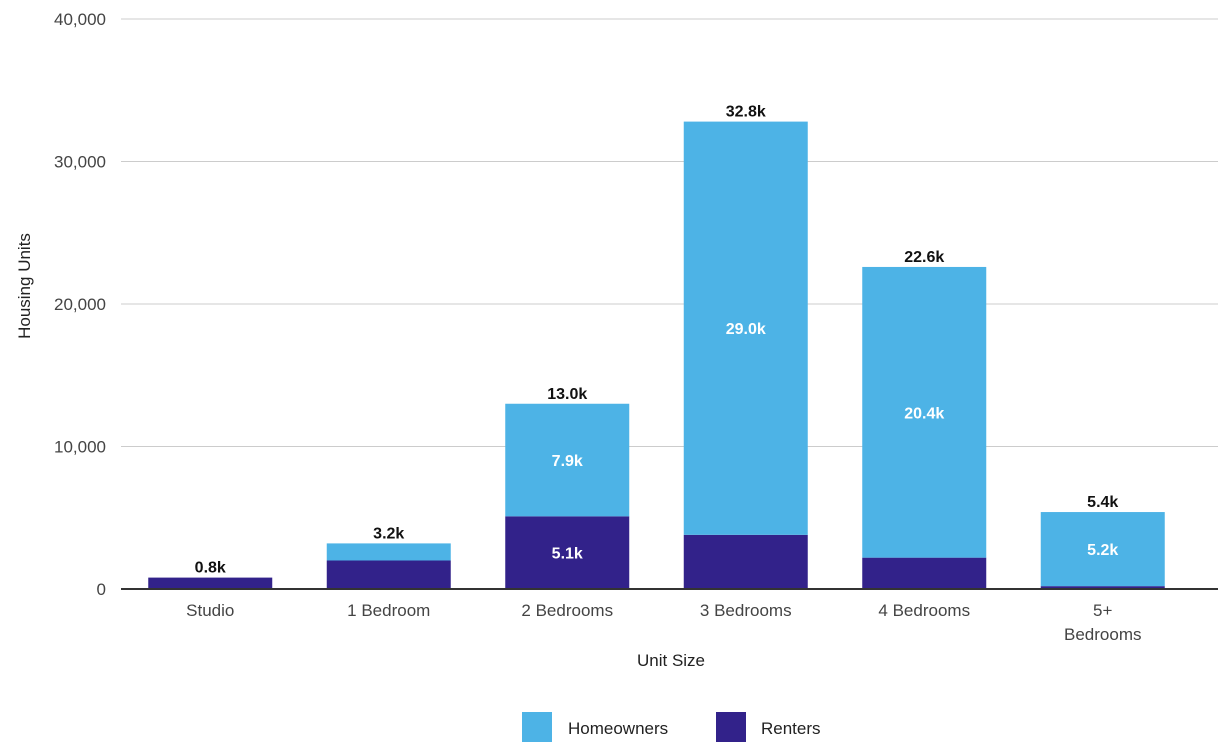 The width and height of the screenshot is (1220, 742). What do you see at coordinates (746, 112) in the screenshot?
I see `total-value-label: 32.8k` at bounding box center [746, 112].